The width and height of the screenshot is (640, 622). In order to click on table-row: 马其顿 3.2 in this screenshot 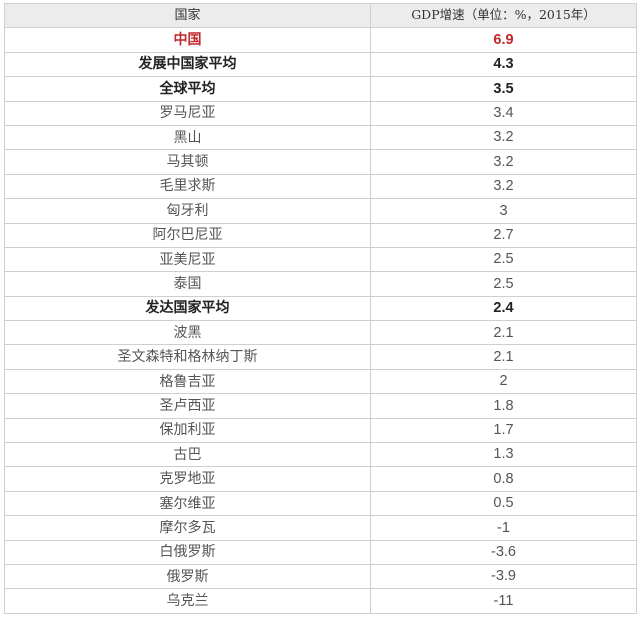, I will do `click(320, 162)`.